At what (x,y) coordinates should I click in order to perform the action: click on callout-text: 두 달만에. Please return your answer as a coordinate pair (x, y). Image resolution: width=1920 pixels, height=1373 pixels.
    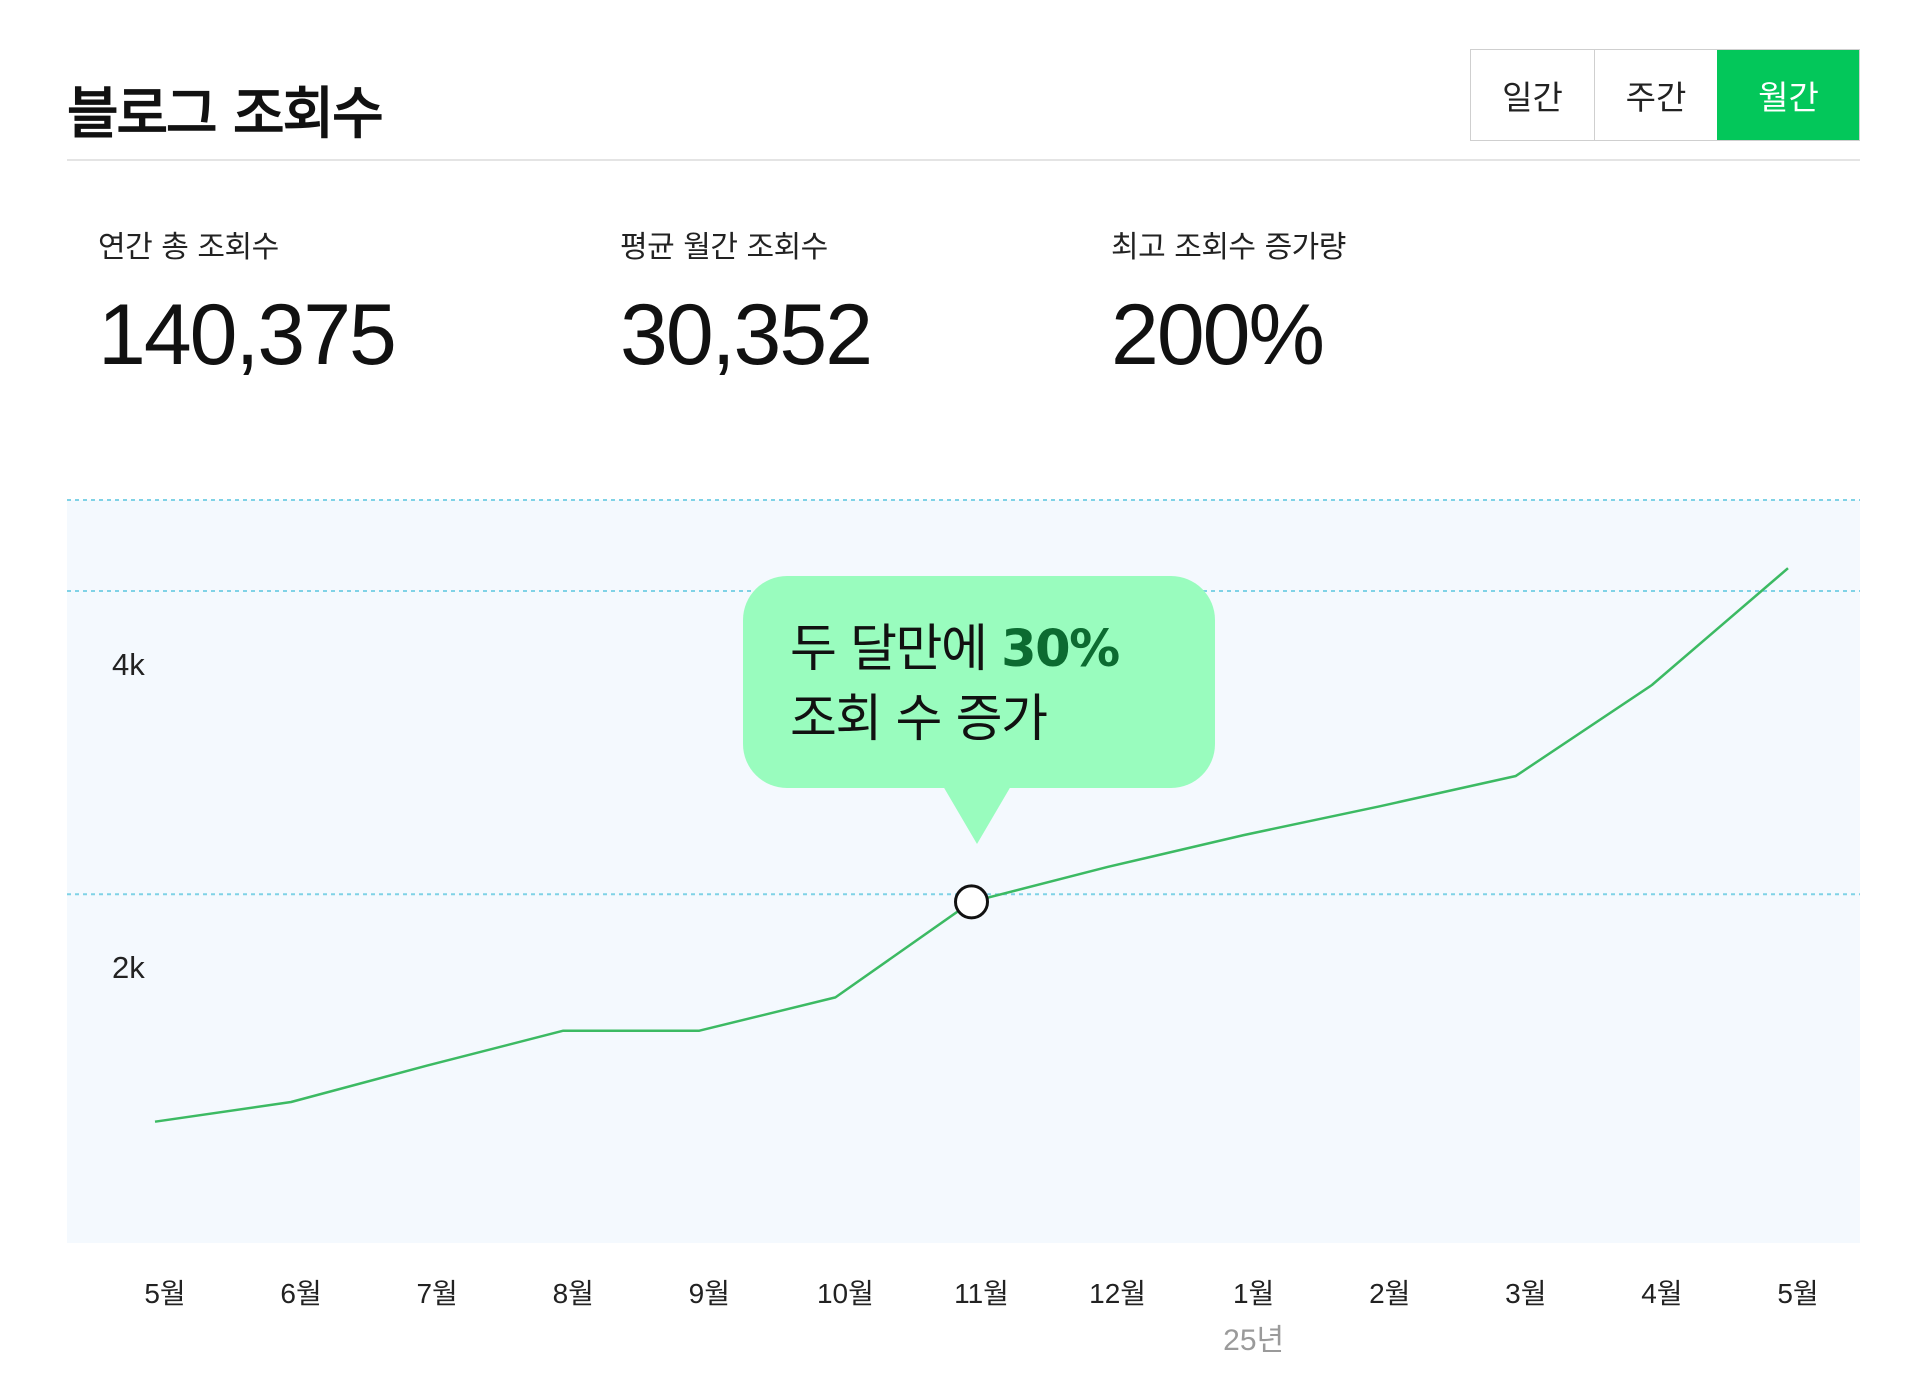
    Looking at the image, I should click on (896, 649).